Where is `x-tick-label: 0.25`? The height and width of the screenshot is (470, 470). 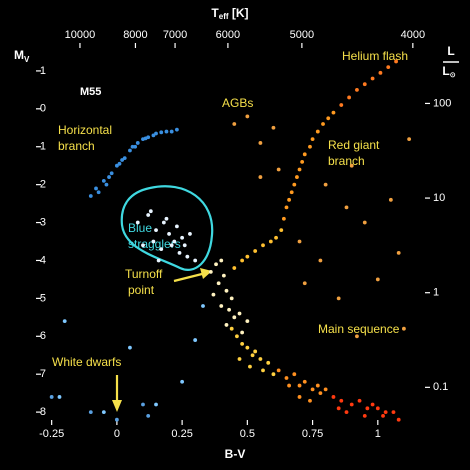
x-tick-label: 0.25 is located at coordinates (181, 434).